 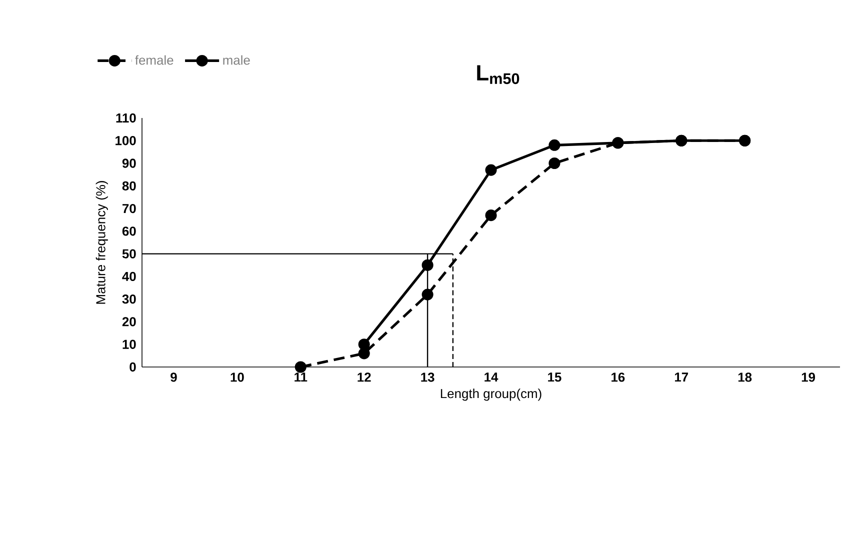 What do you see at coordinates (808, 377) in the screenshot?
I see `x-tick-label: 19` at bounding box center [808, 377].